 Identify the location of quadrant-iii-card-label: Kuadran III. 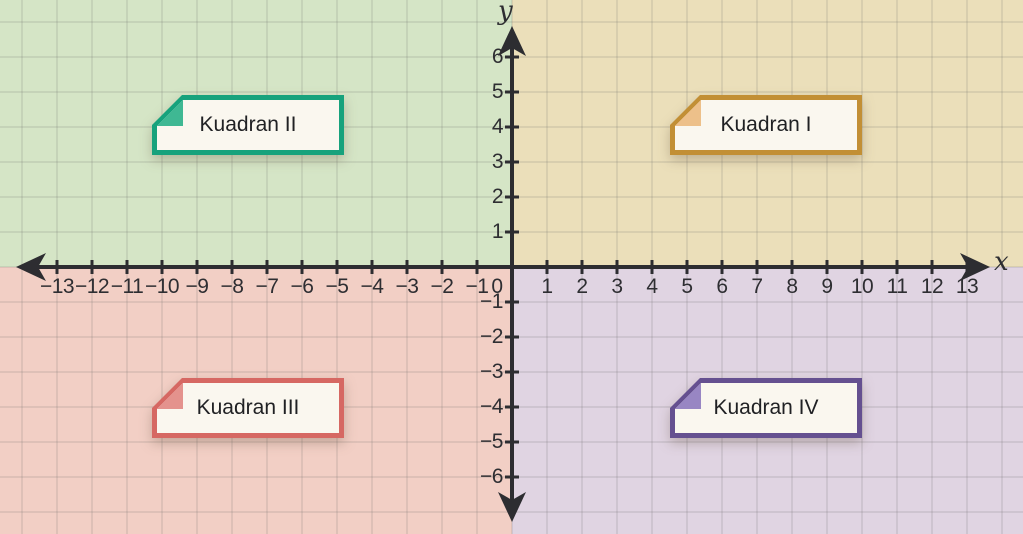
(248, 407).